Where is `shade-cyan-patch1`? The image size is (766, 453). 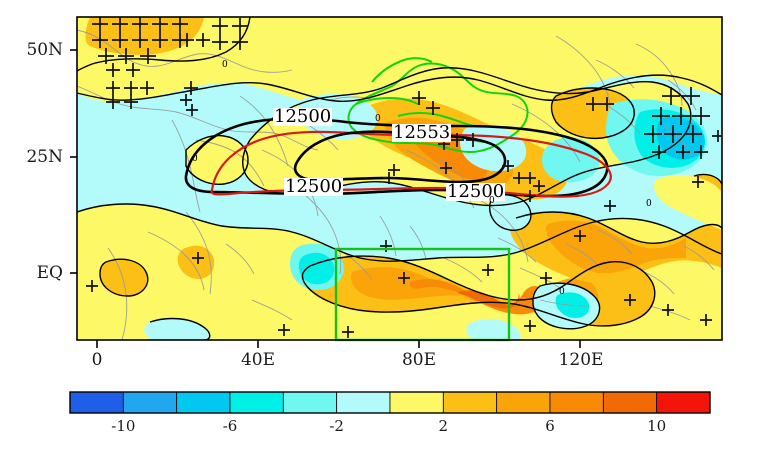
shade-cyan-patch1 is located at coordinates (338, 117).